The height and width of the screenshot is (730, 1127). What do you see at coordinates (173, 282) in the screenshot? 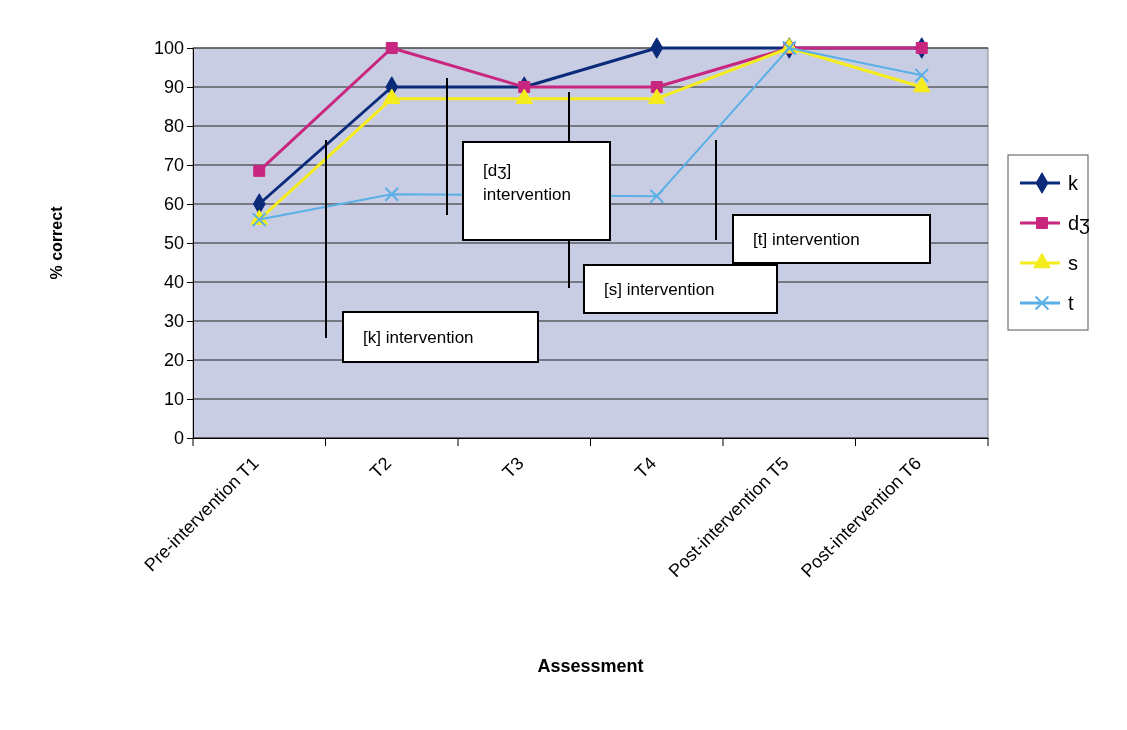
I see `y-tick-label: 40` at bounding box center [173, 282].